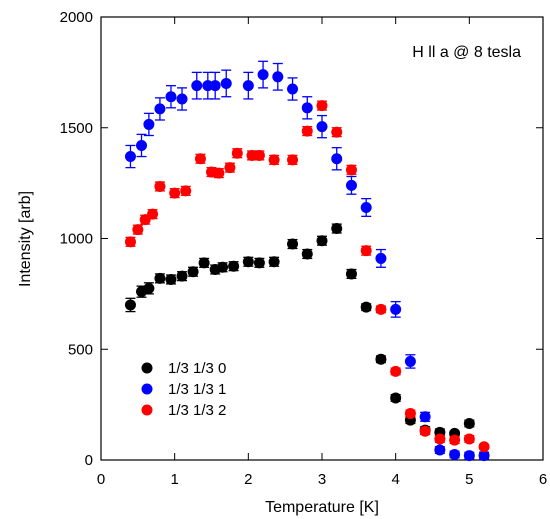 The height and width of the screenshot is (519, 550). What do you see at coordinates (89, 460) in the screenshot?
I see `y-tick-label: 0` at bounding box center [89, 460].